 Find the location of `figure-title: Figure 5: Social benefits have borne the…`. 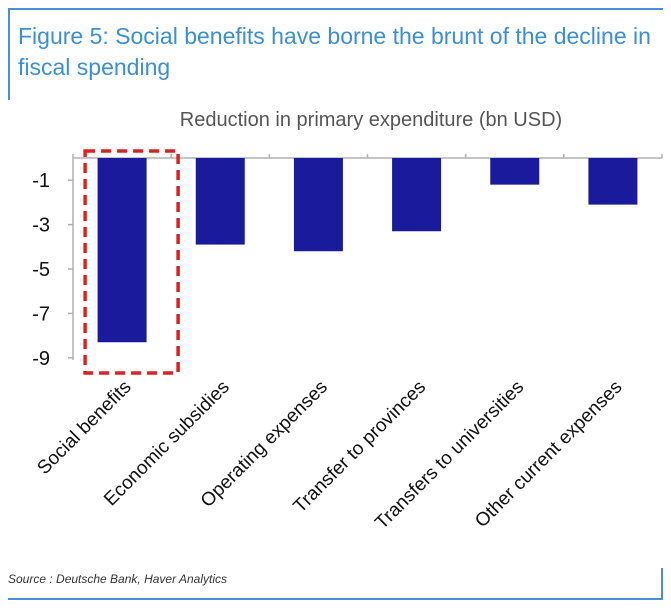

figure-title: Figure 5: Social benefits have borne the… is located at coordinates (334, 51).